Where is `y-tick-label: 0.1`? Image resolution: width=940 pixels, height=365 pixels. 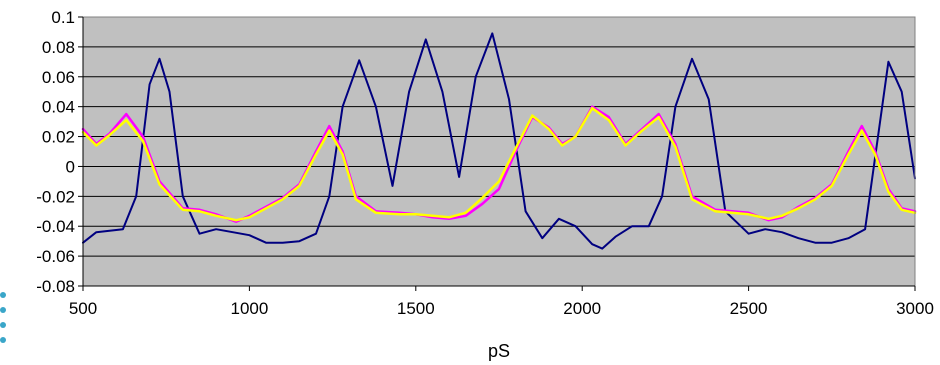
y-tick-label: 0.1 is located at coordinates (63, 17).